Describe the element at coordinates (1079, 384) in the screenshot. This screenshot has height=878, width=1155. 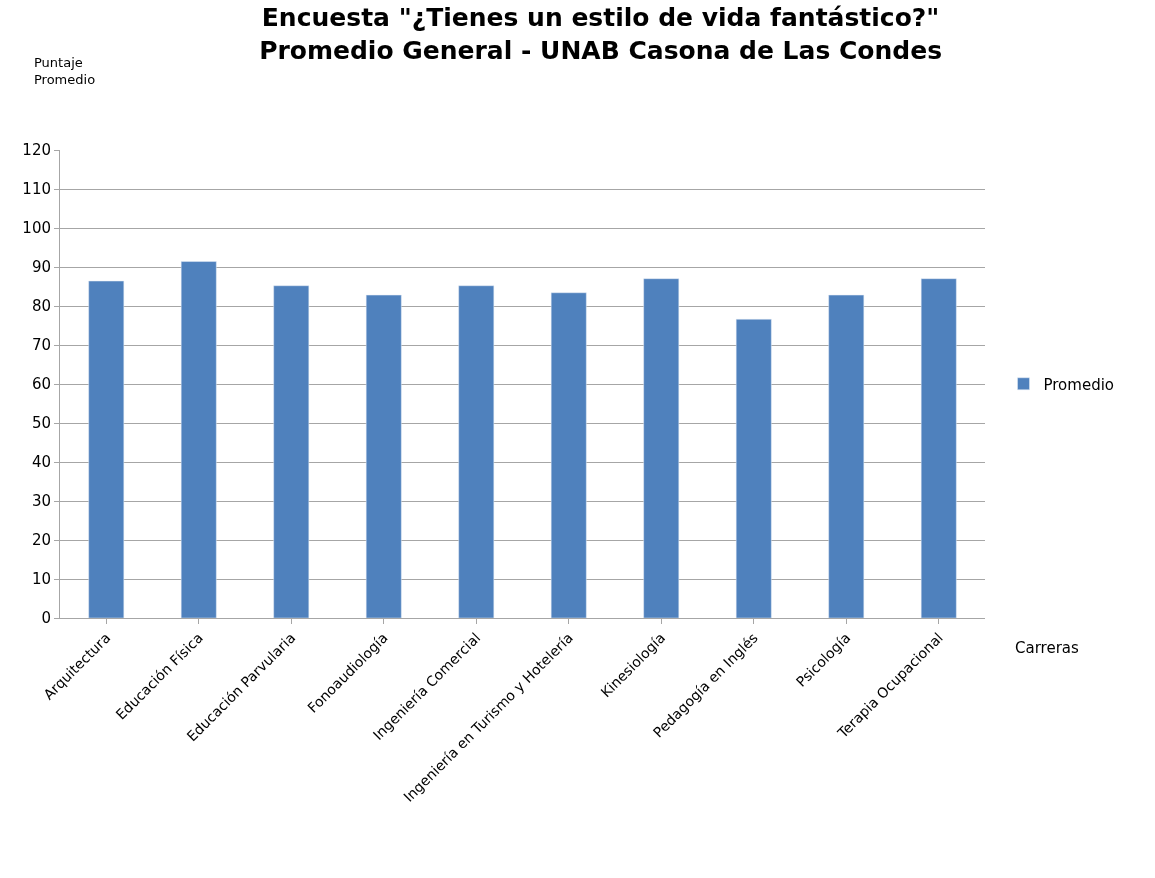
I see `legend-label: Promedio` at that location.